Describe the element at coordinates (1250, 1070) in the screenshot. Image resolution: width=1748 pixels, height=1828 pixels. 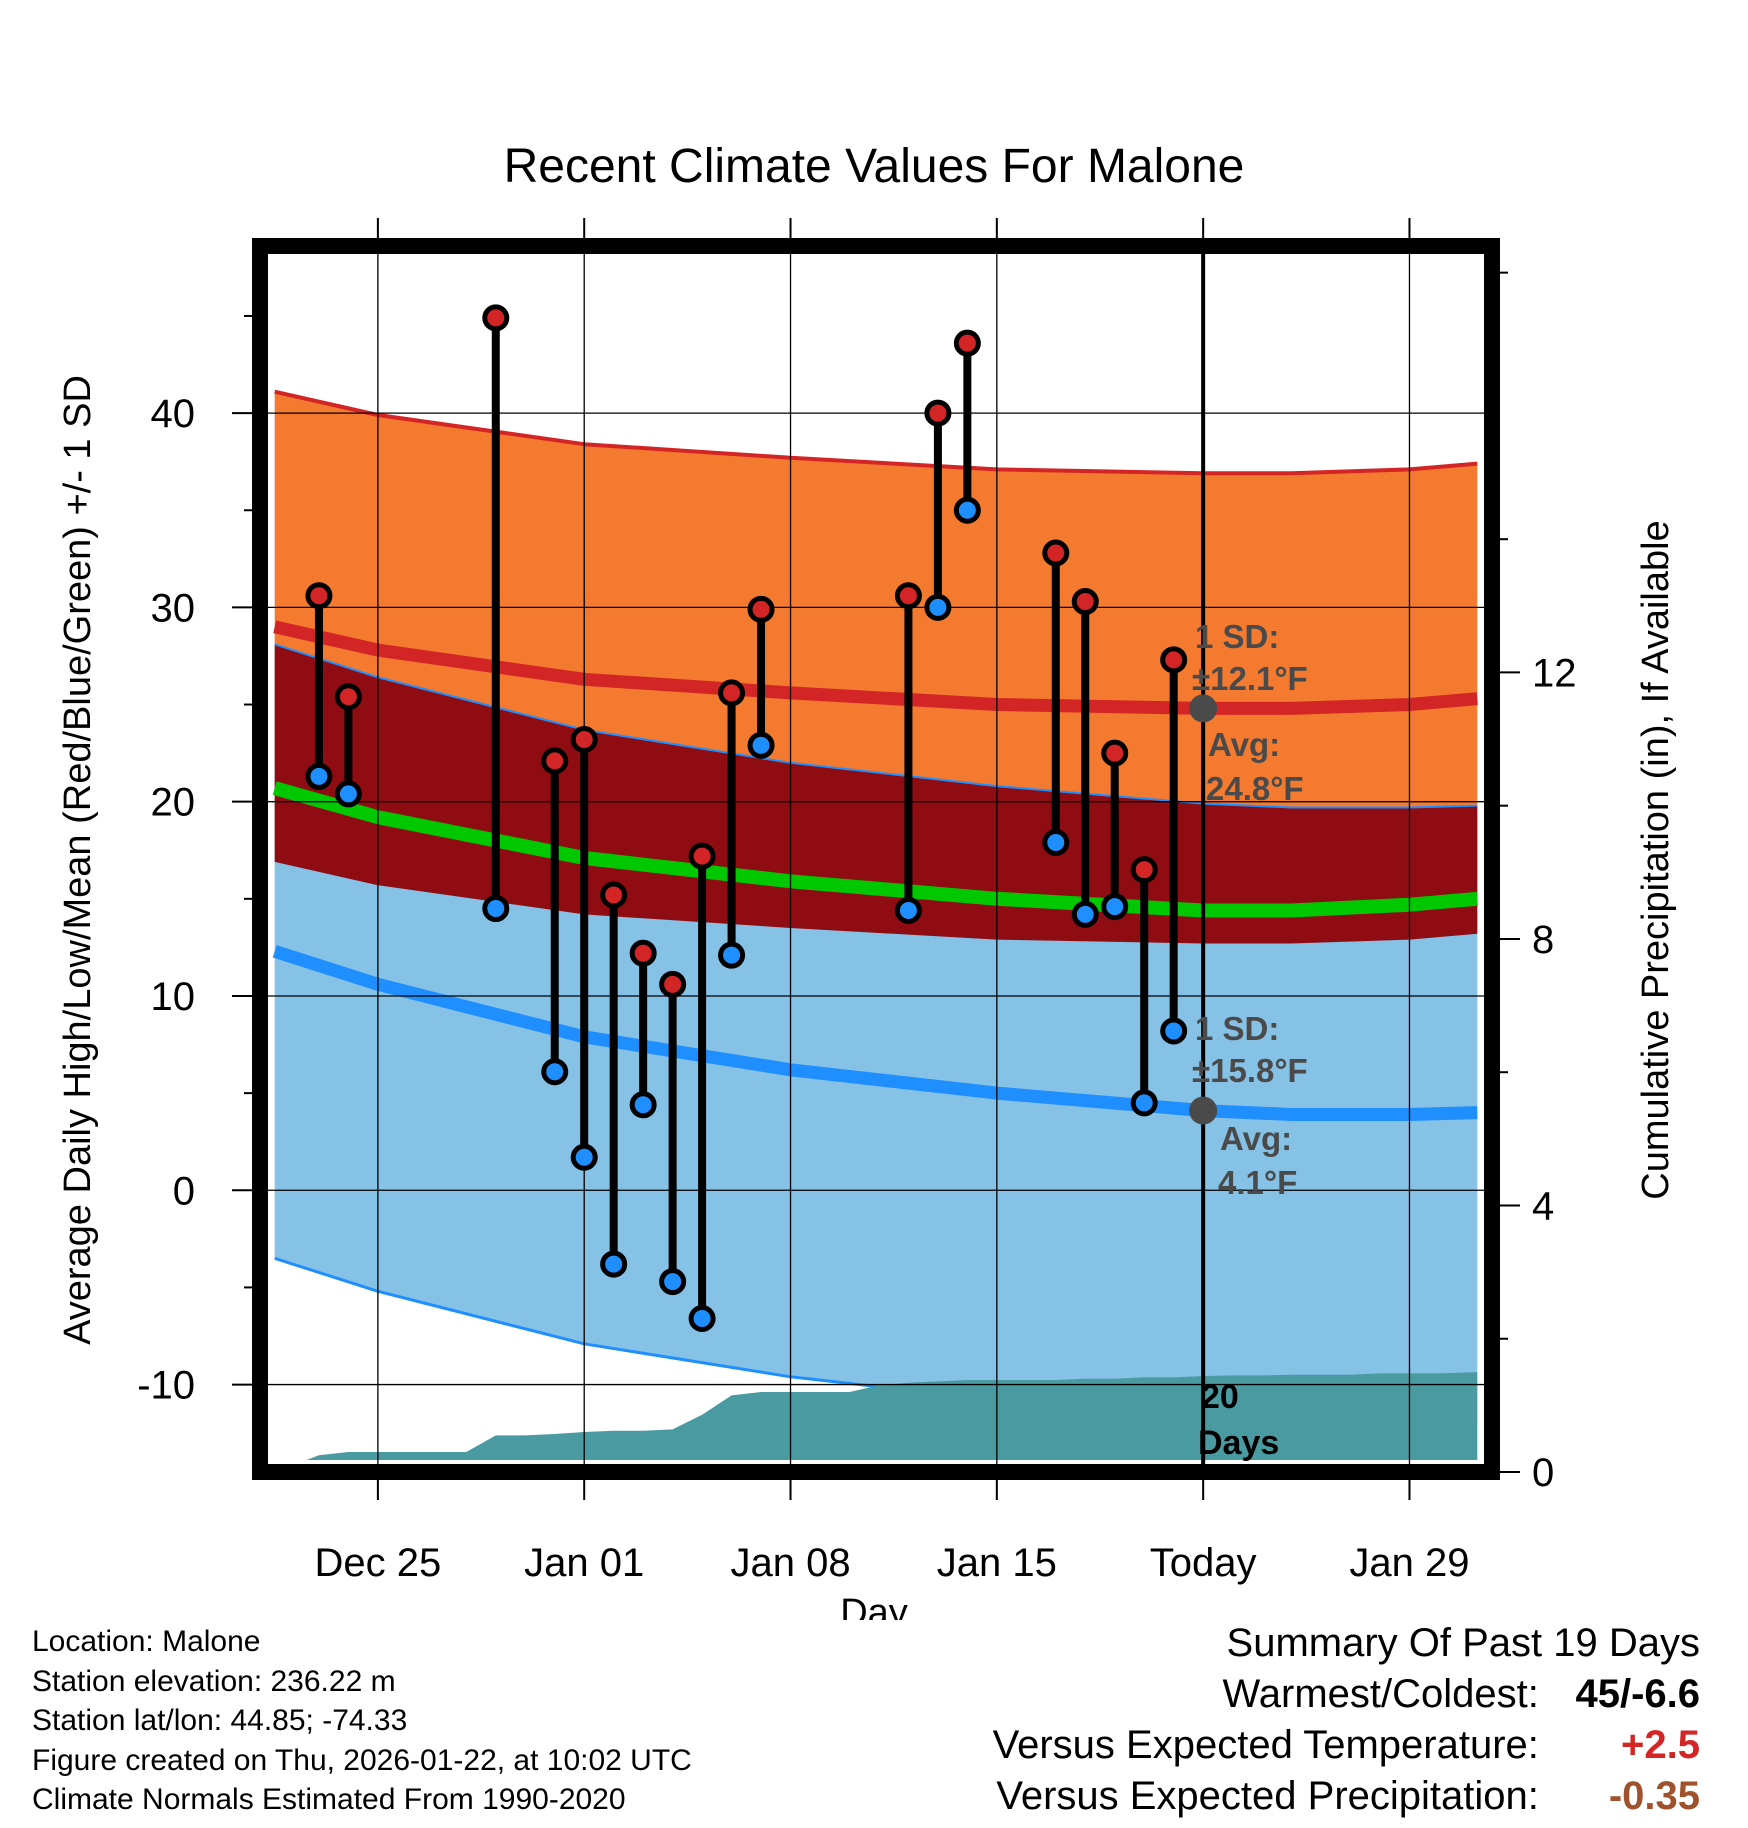
I see `low-sd-value: ±15.8°F` at that location.